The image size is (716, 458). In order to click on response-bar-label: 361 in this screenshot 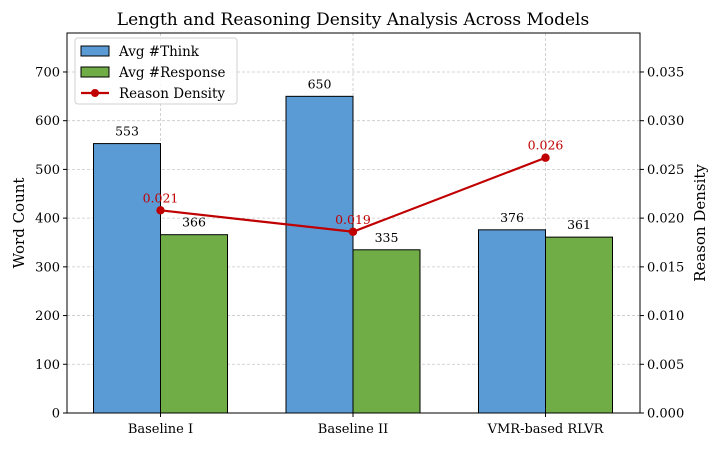, I will do `click(579, 224)`.